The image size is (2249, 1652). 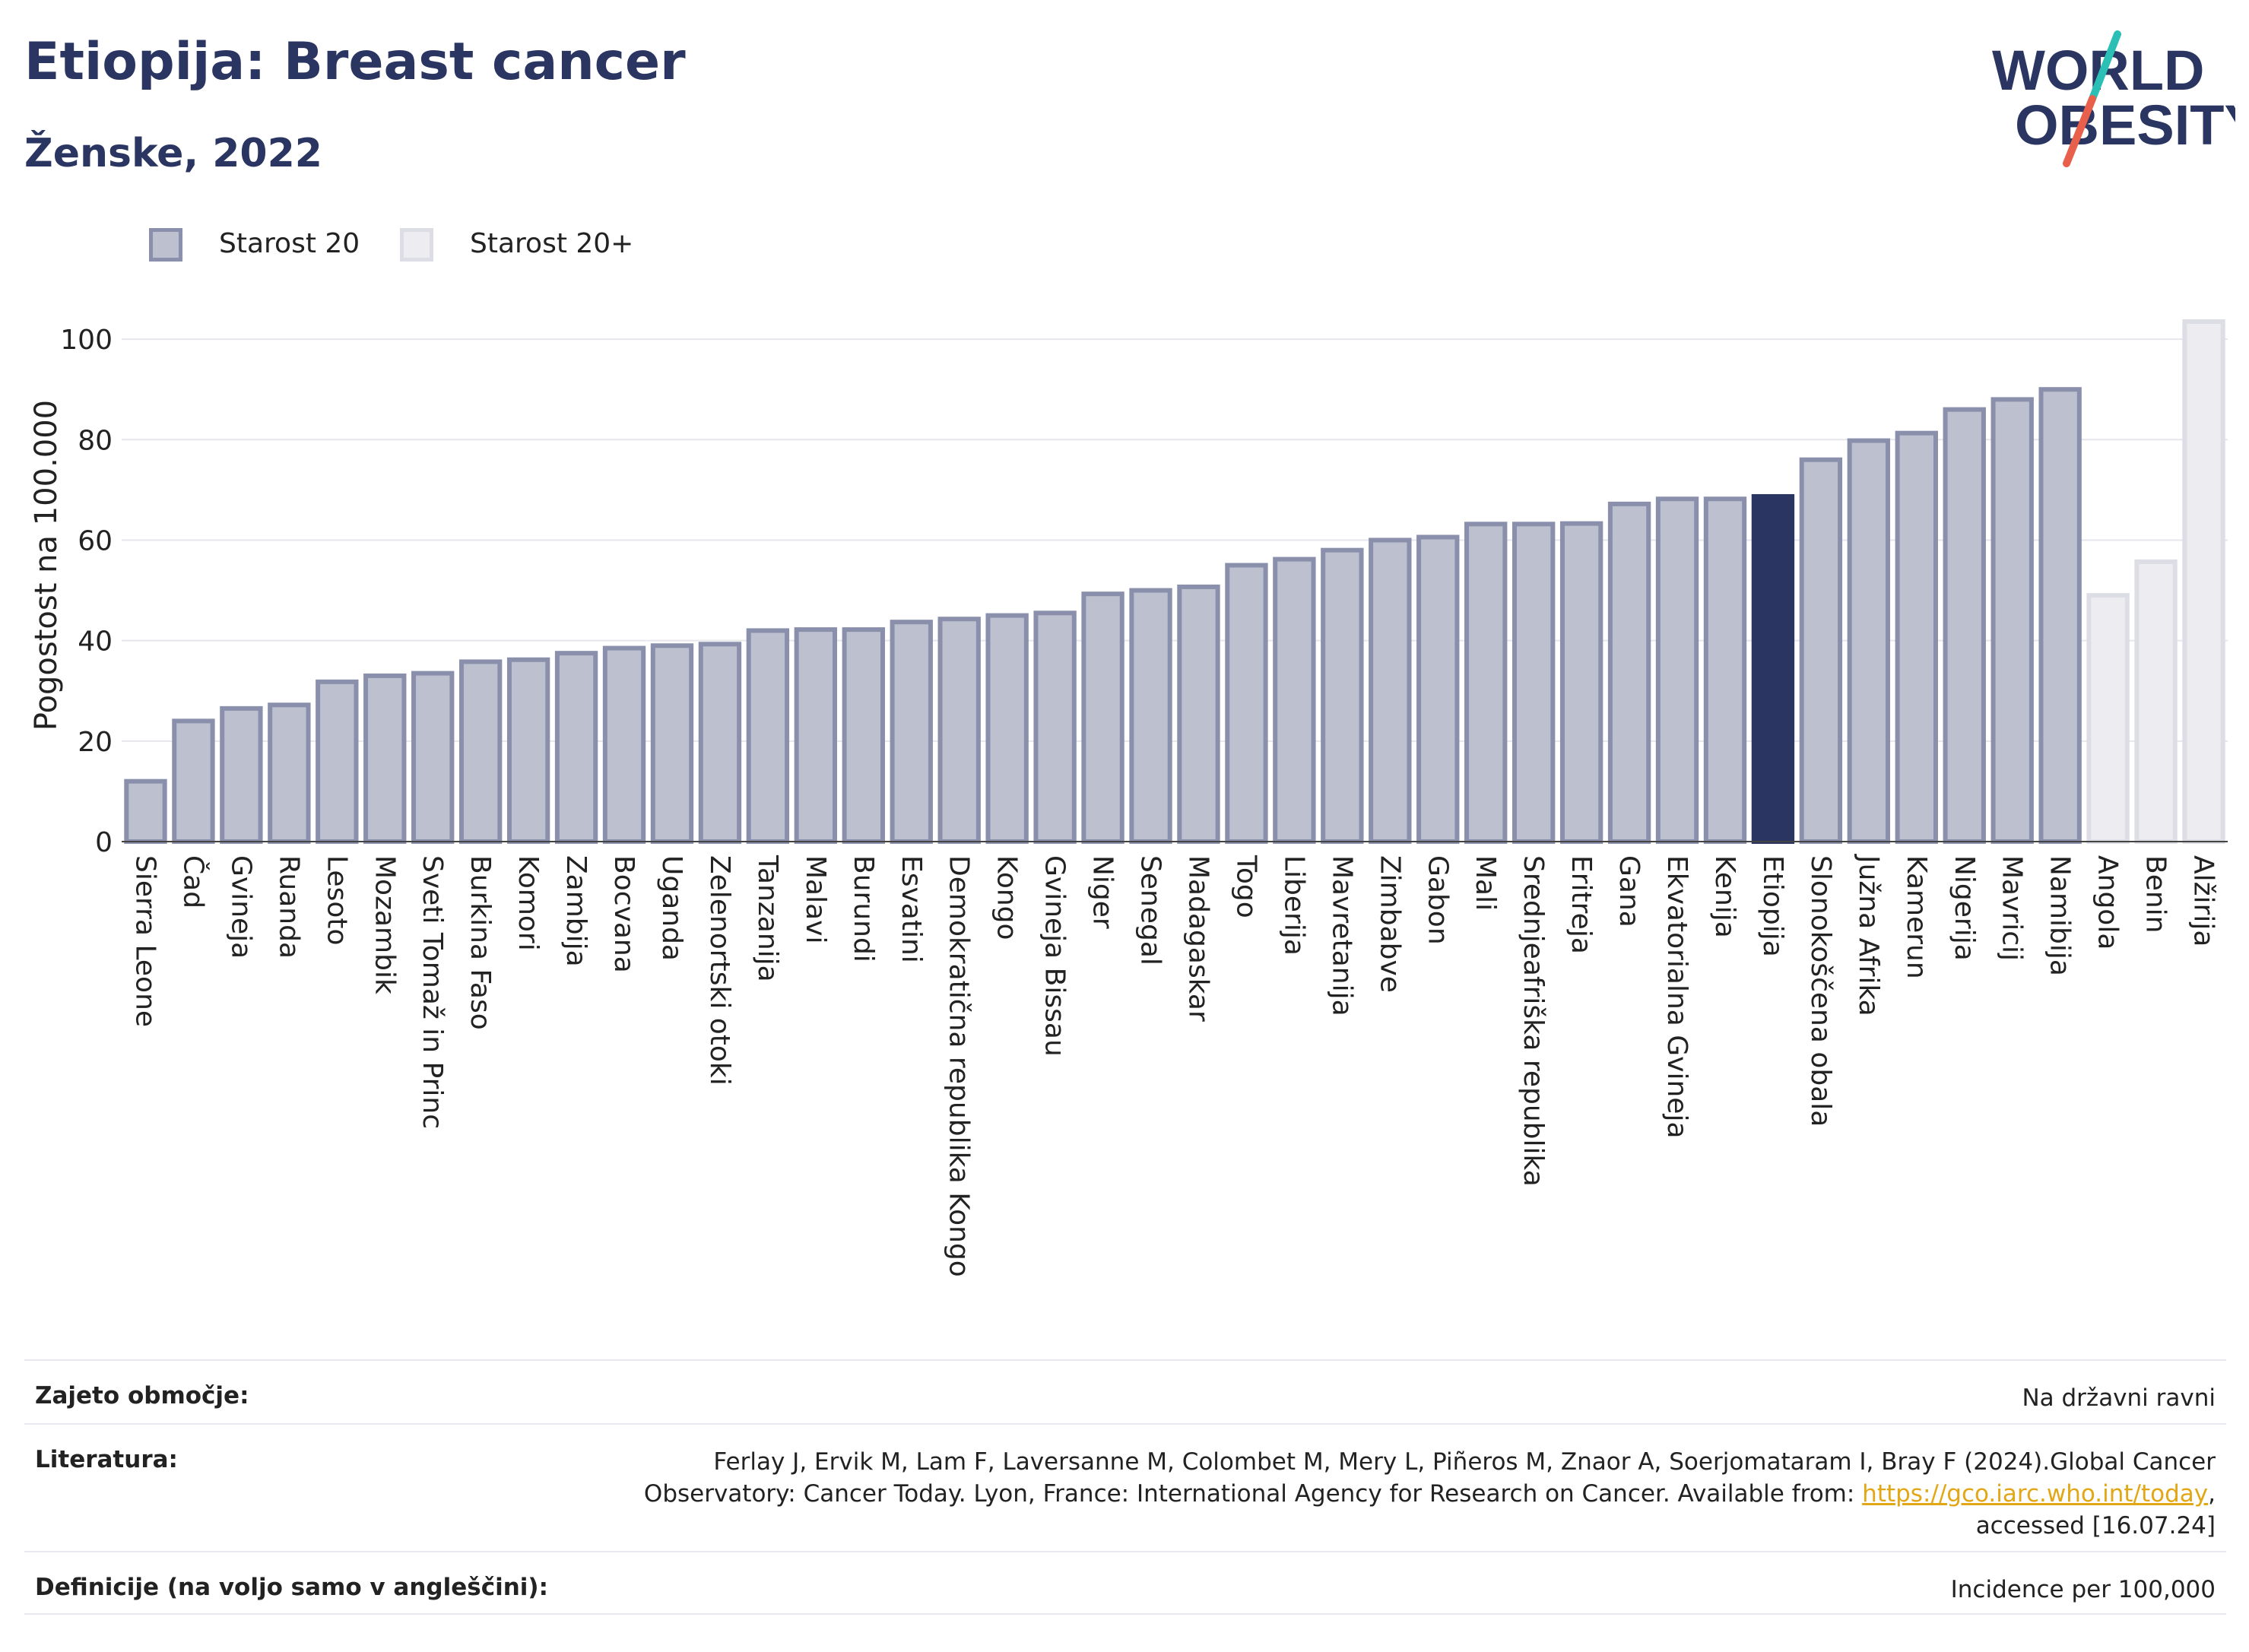 What do you see at coordinates (576, 911) in the screenshot?
I see `x-tick-label-zambija: Zambija` at bounding box center [576, 911].